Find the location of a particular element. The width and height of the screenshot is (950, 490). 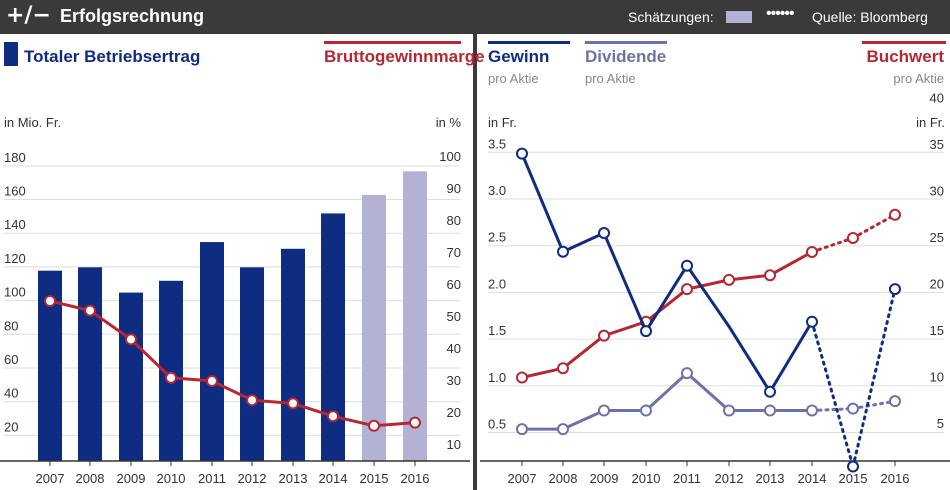

right-x-tick: 2007 is located at coordinates (522, 478).